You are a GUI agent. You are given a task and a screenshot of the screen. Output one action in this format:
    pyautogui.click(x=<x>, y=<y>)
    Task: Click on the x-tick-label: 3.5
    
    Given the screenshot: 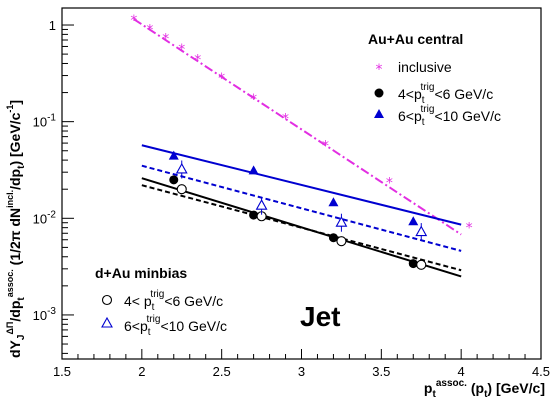 What is the action you would take?
    pyautogui.click(x=381, y=371)
    